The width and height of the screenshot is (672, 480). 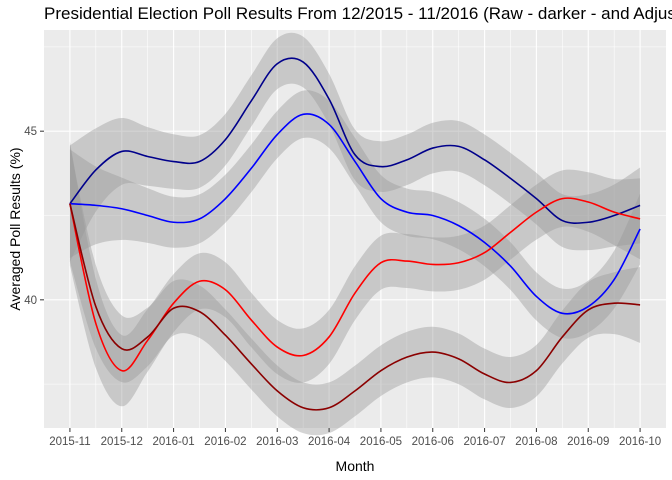 What do you see at coordinates (34, 216) in the screenshot?
I see `y-axis: 40 45` at bounding box center [34, 216].